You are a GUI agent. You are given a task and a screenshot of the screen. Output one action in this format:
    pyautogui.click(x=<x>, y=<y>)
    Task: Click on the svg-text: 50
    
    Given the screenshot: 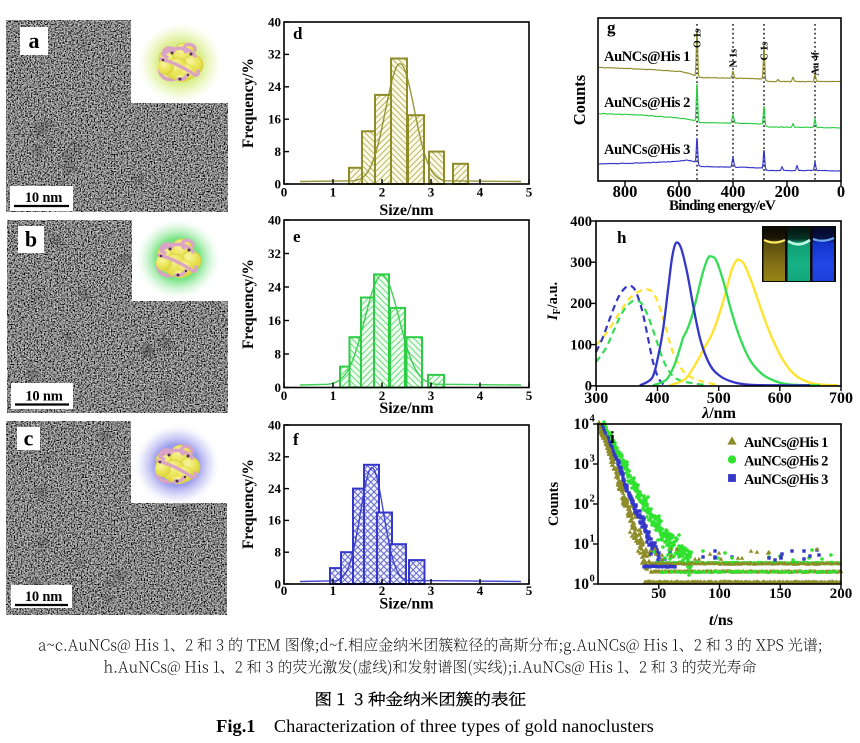 What is the action you would take?
    pyautogui.click(x=658, y=594)
    